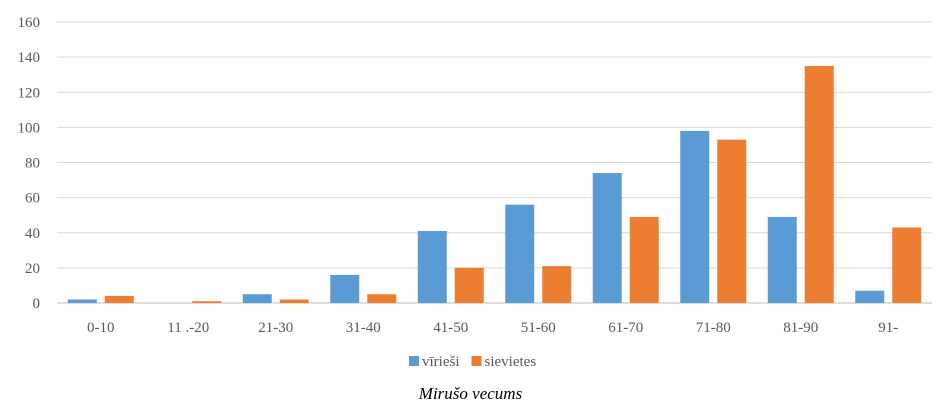 Image resolution: width=941 pixels, height=407 pixels. What do you see at coordinates (37, 304) in the screenshot?
I see `y-tick-label: 0` at bounding box center [37, 304].